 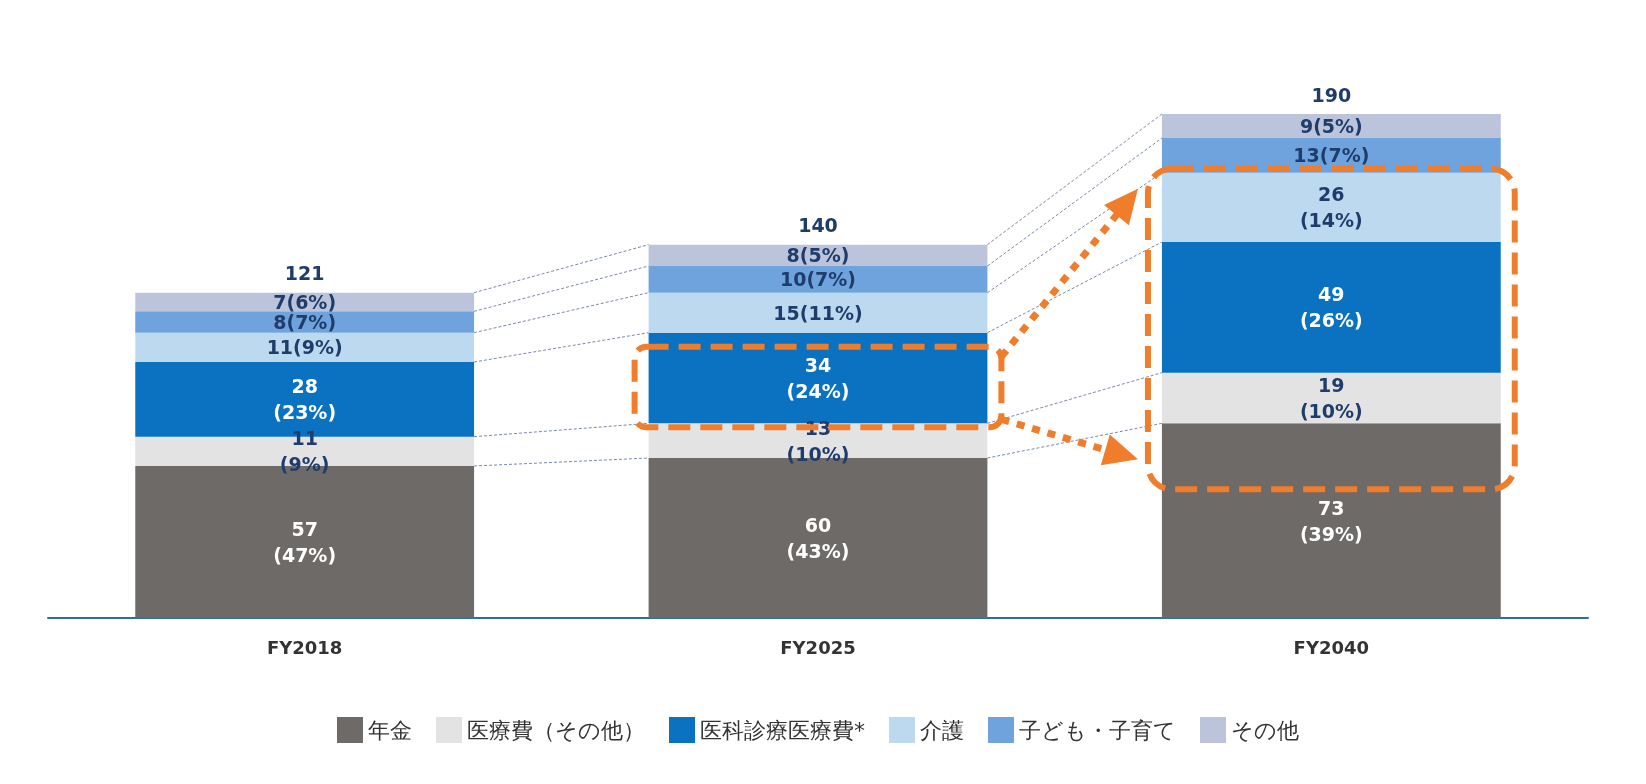 I want to click on legend-label: 医療費（その他）, so click(x=556, y=730).